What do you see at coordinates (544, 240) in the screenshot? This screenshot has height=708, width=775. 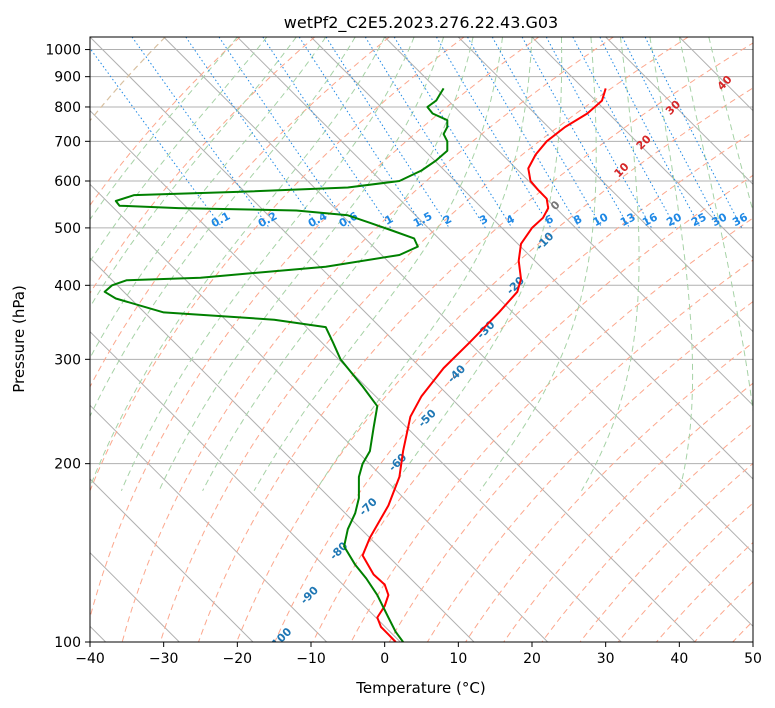 I see `isoline-label: -10` at bounding box center [544, 240].